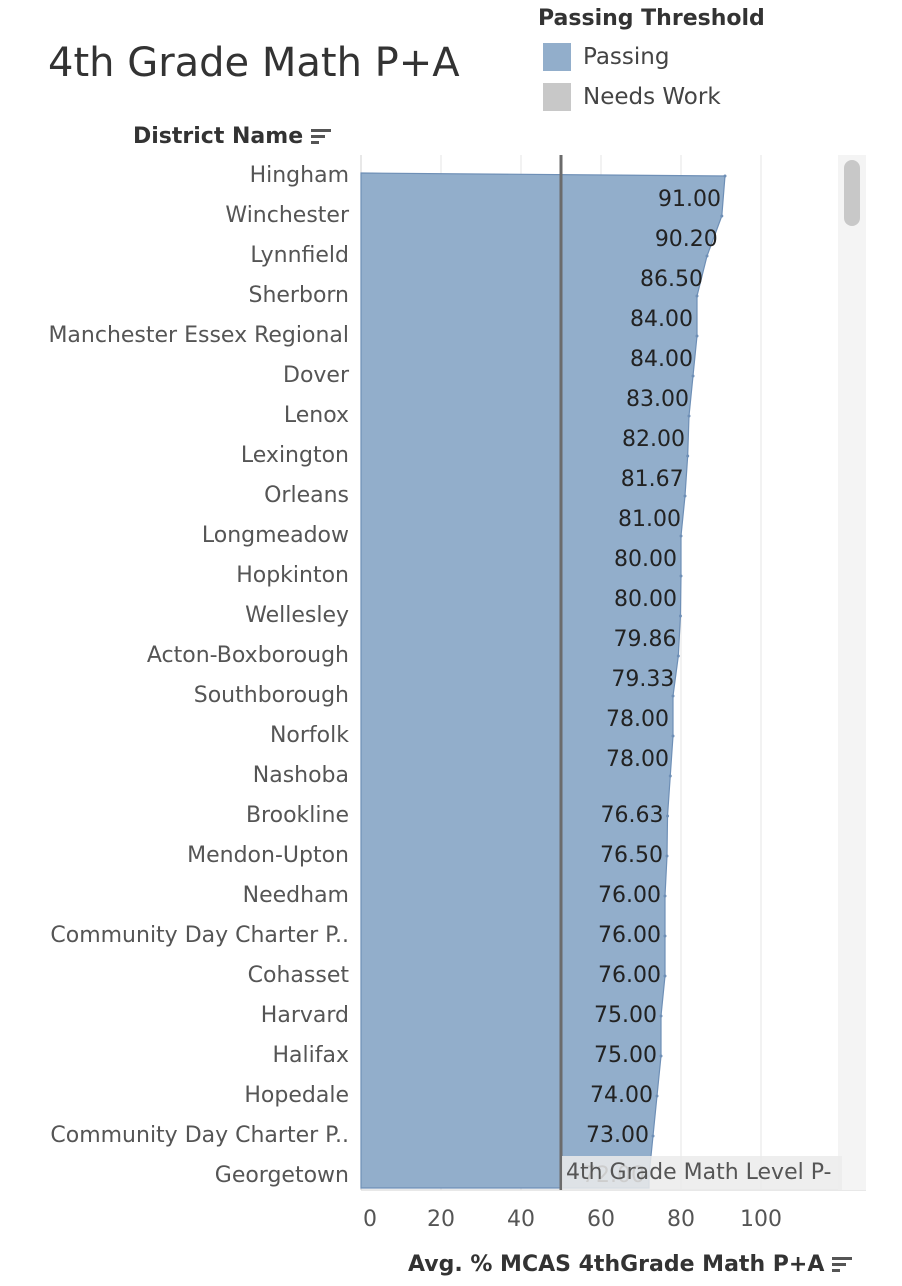 The height and width of the screenshot is (1286, 902). I want to click on category-label: Hingham, so click(299, 175).